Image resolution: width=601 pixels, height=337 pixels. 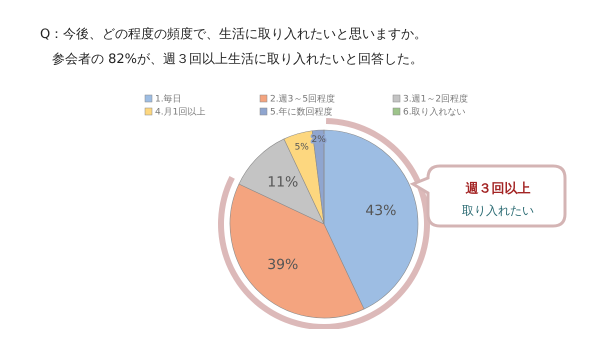 I want to click on legend-label: 4.月1回以上, so click(x=180, y=112).